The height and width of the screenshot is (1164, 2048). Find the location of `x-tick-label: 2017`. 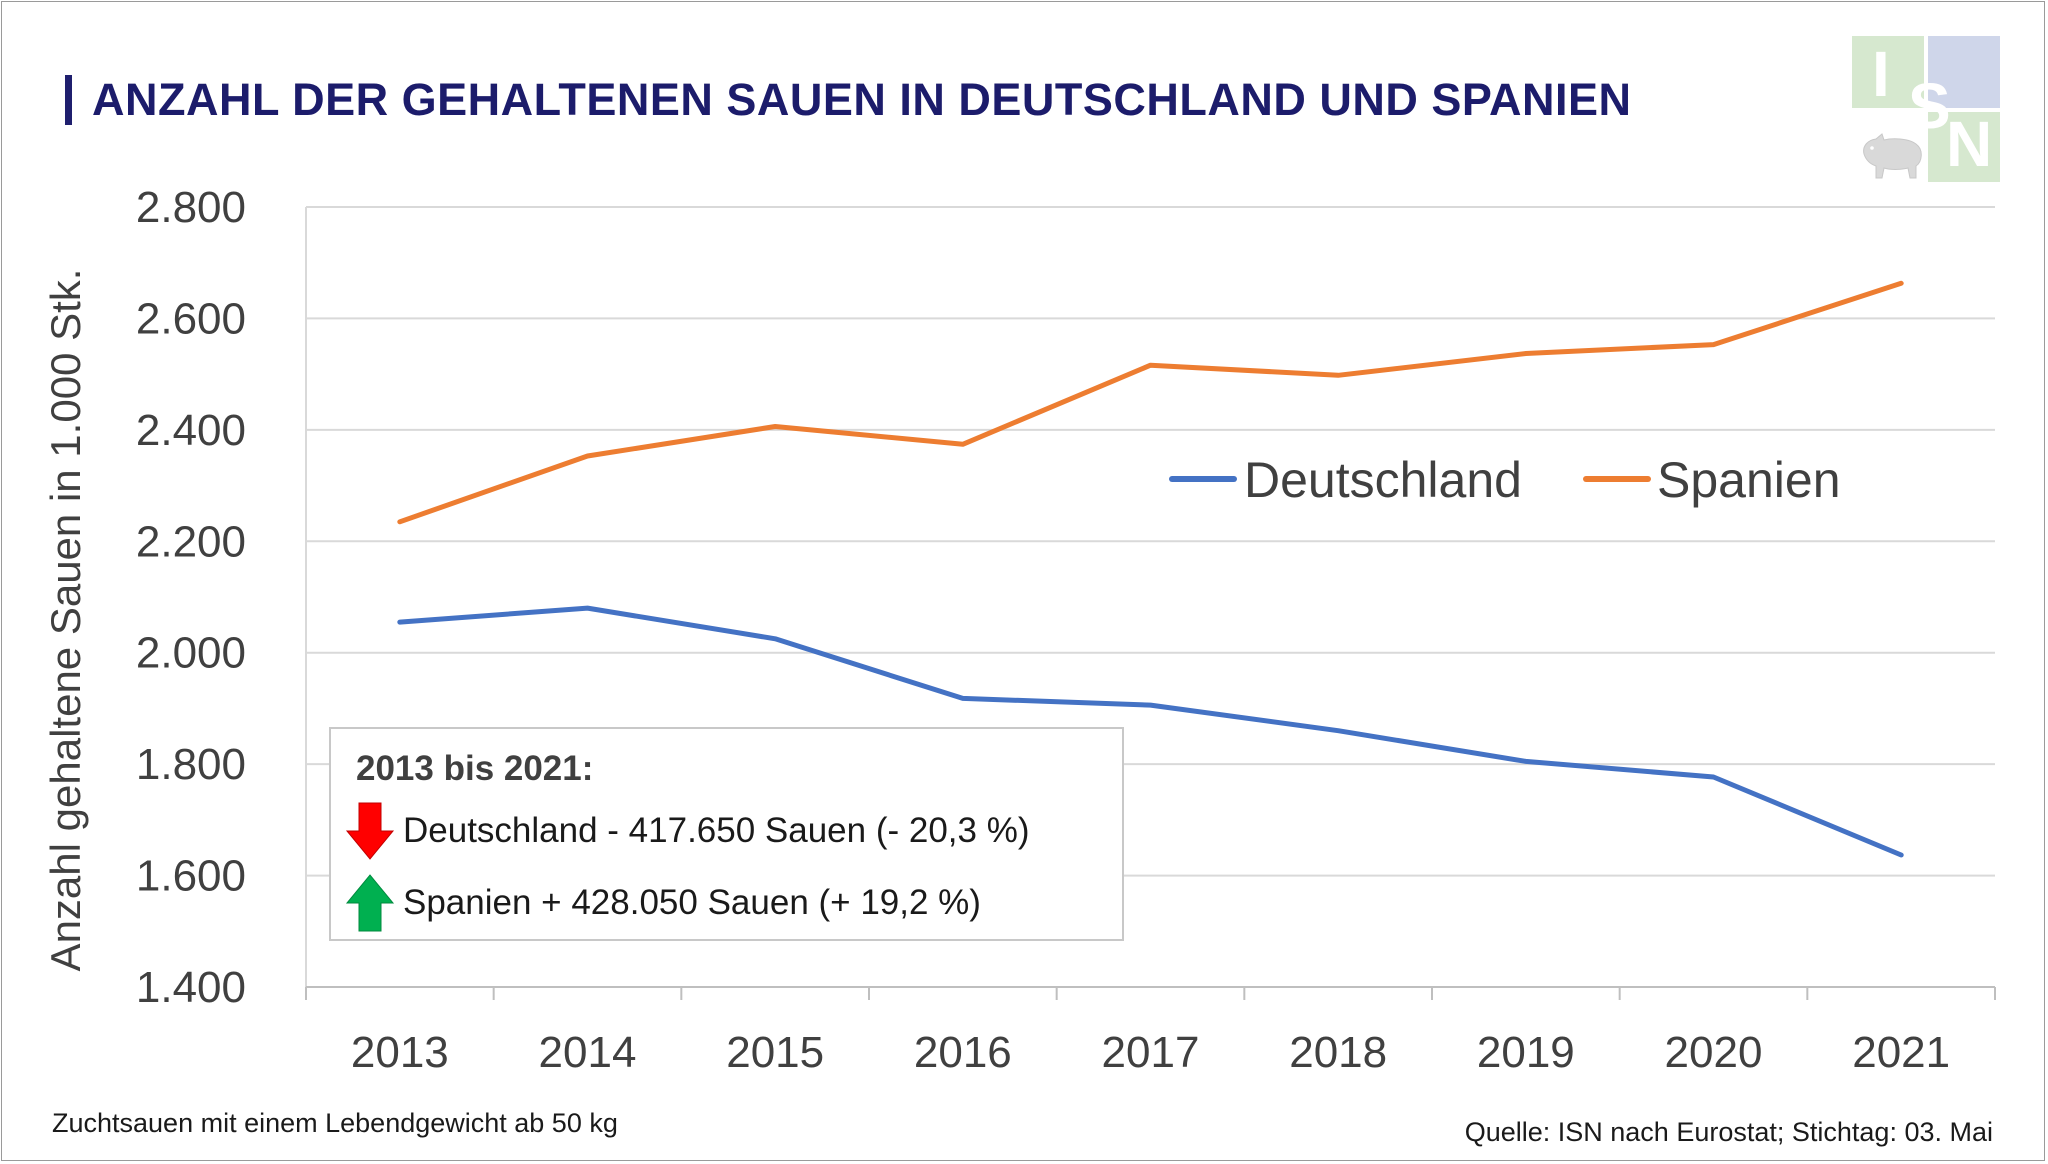

x-tick-label: 2017 is located at coordinates (1151, 1052).